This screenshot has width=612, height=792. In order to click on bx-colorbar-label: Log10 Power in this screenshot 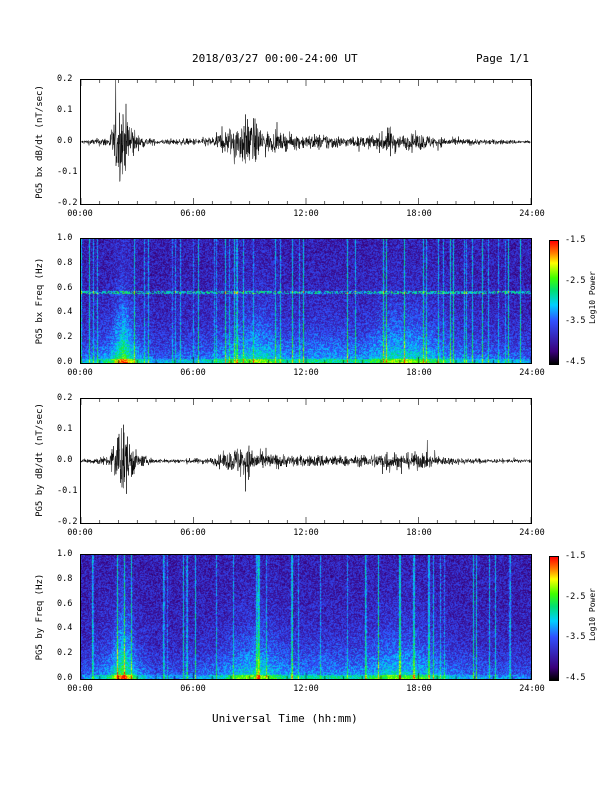, I will do `click(592, 297)`.